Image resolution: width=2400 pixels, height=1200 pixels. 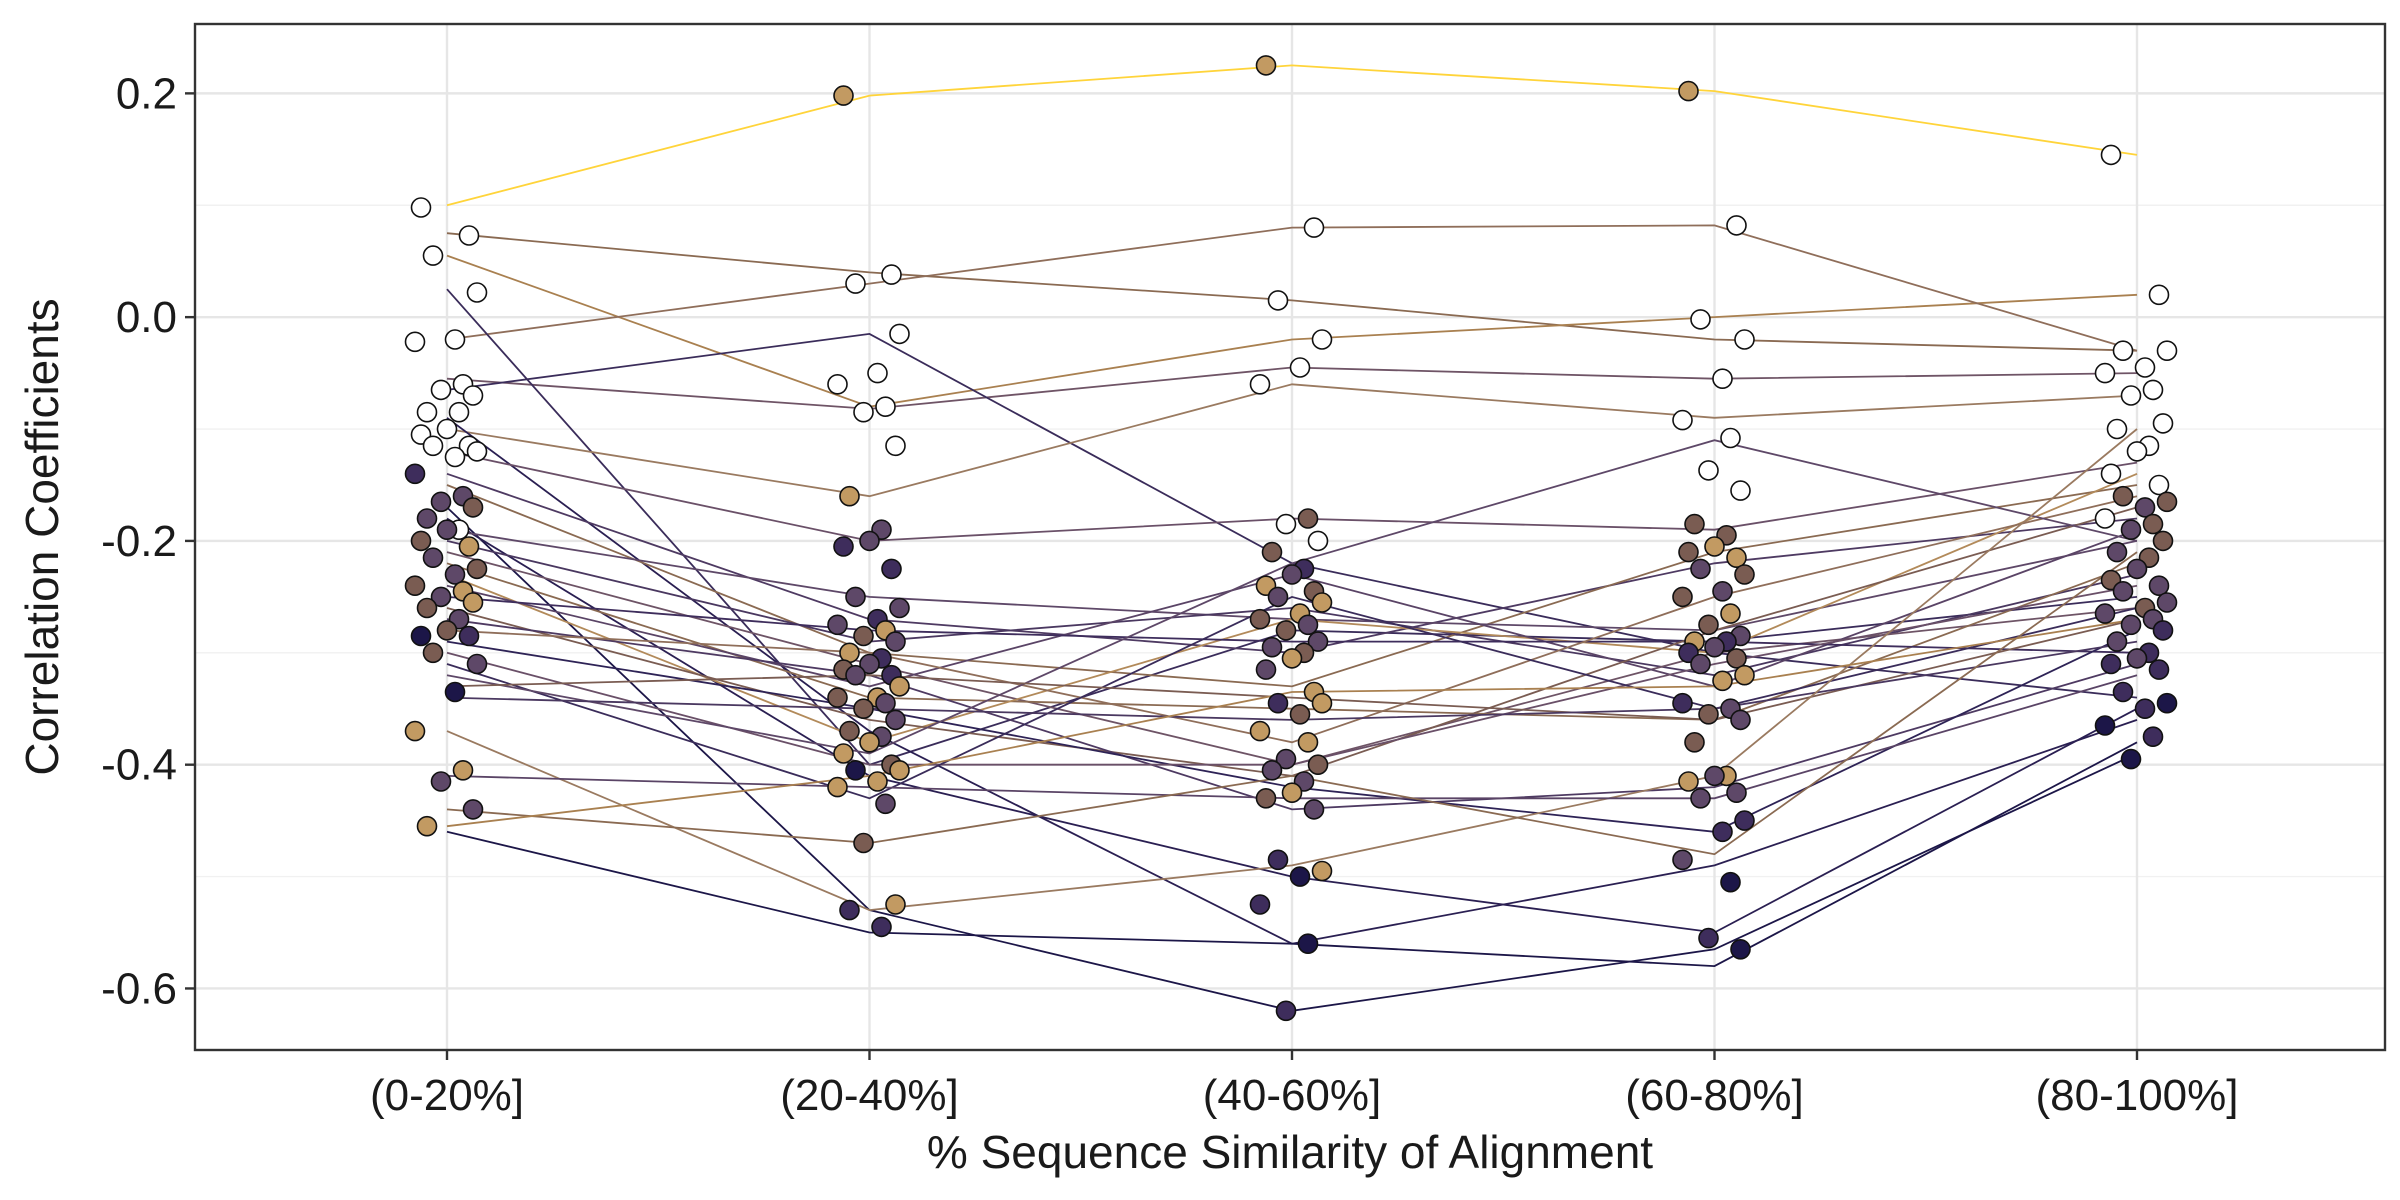 What do you see at coordinates (146, 317) in the screenshot?
I see `y-tick-label: 0.0` at bounding box center [146, 317].